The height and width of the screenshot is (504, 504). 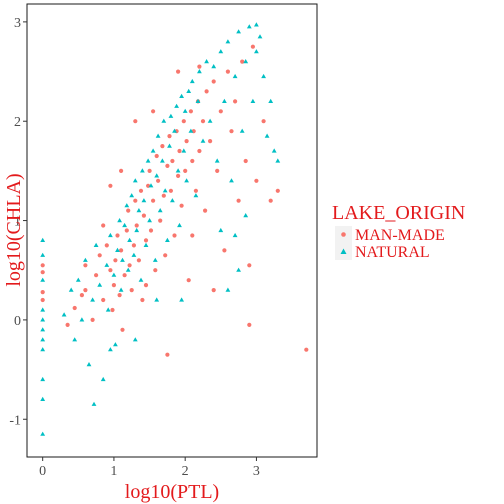 What do you see at coordinates (149, 468) in the screenshot?
I see `x-axis: 0 1 2 3` at bounding box center [149, 468].